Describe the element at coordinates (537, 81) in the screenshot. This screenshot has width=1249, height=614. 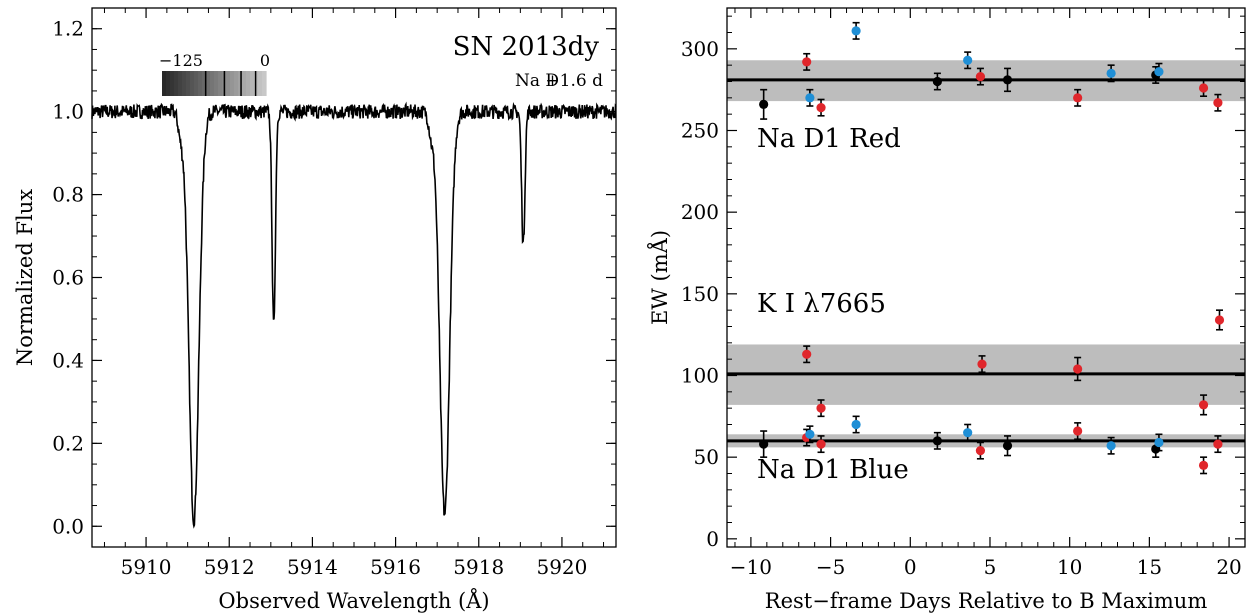
I see `line-name-annotation: Na D` at that location.